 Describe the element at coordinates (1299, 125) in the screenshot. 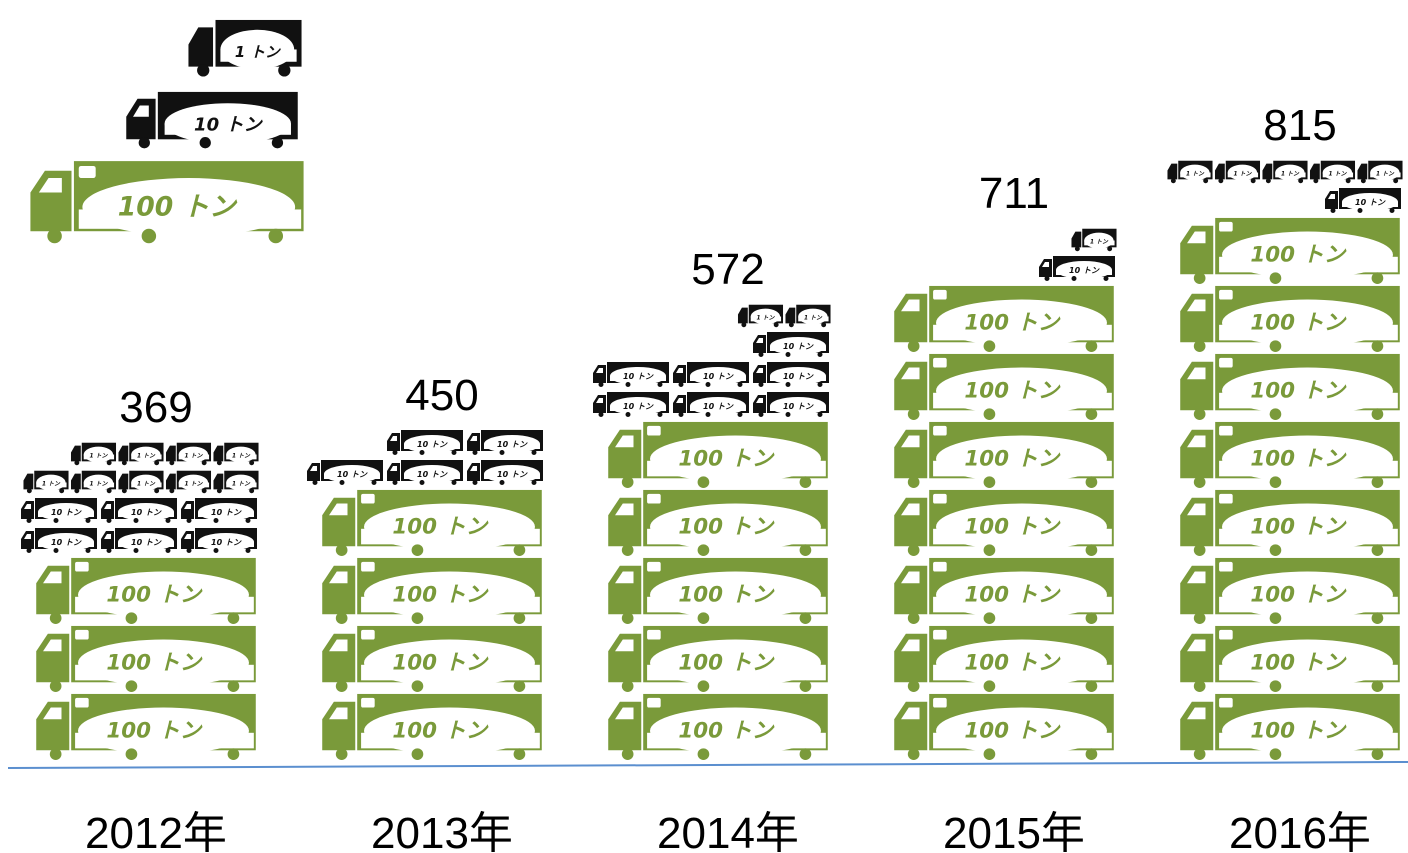

I see `data-label: 815` at that location.